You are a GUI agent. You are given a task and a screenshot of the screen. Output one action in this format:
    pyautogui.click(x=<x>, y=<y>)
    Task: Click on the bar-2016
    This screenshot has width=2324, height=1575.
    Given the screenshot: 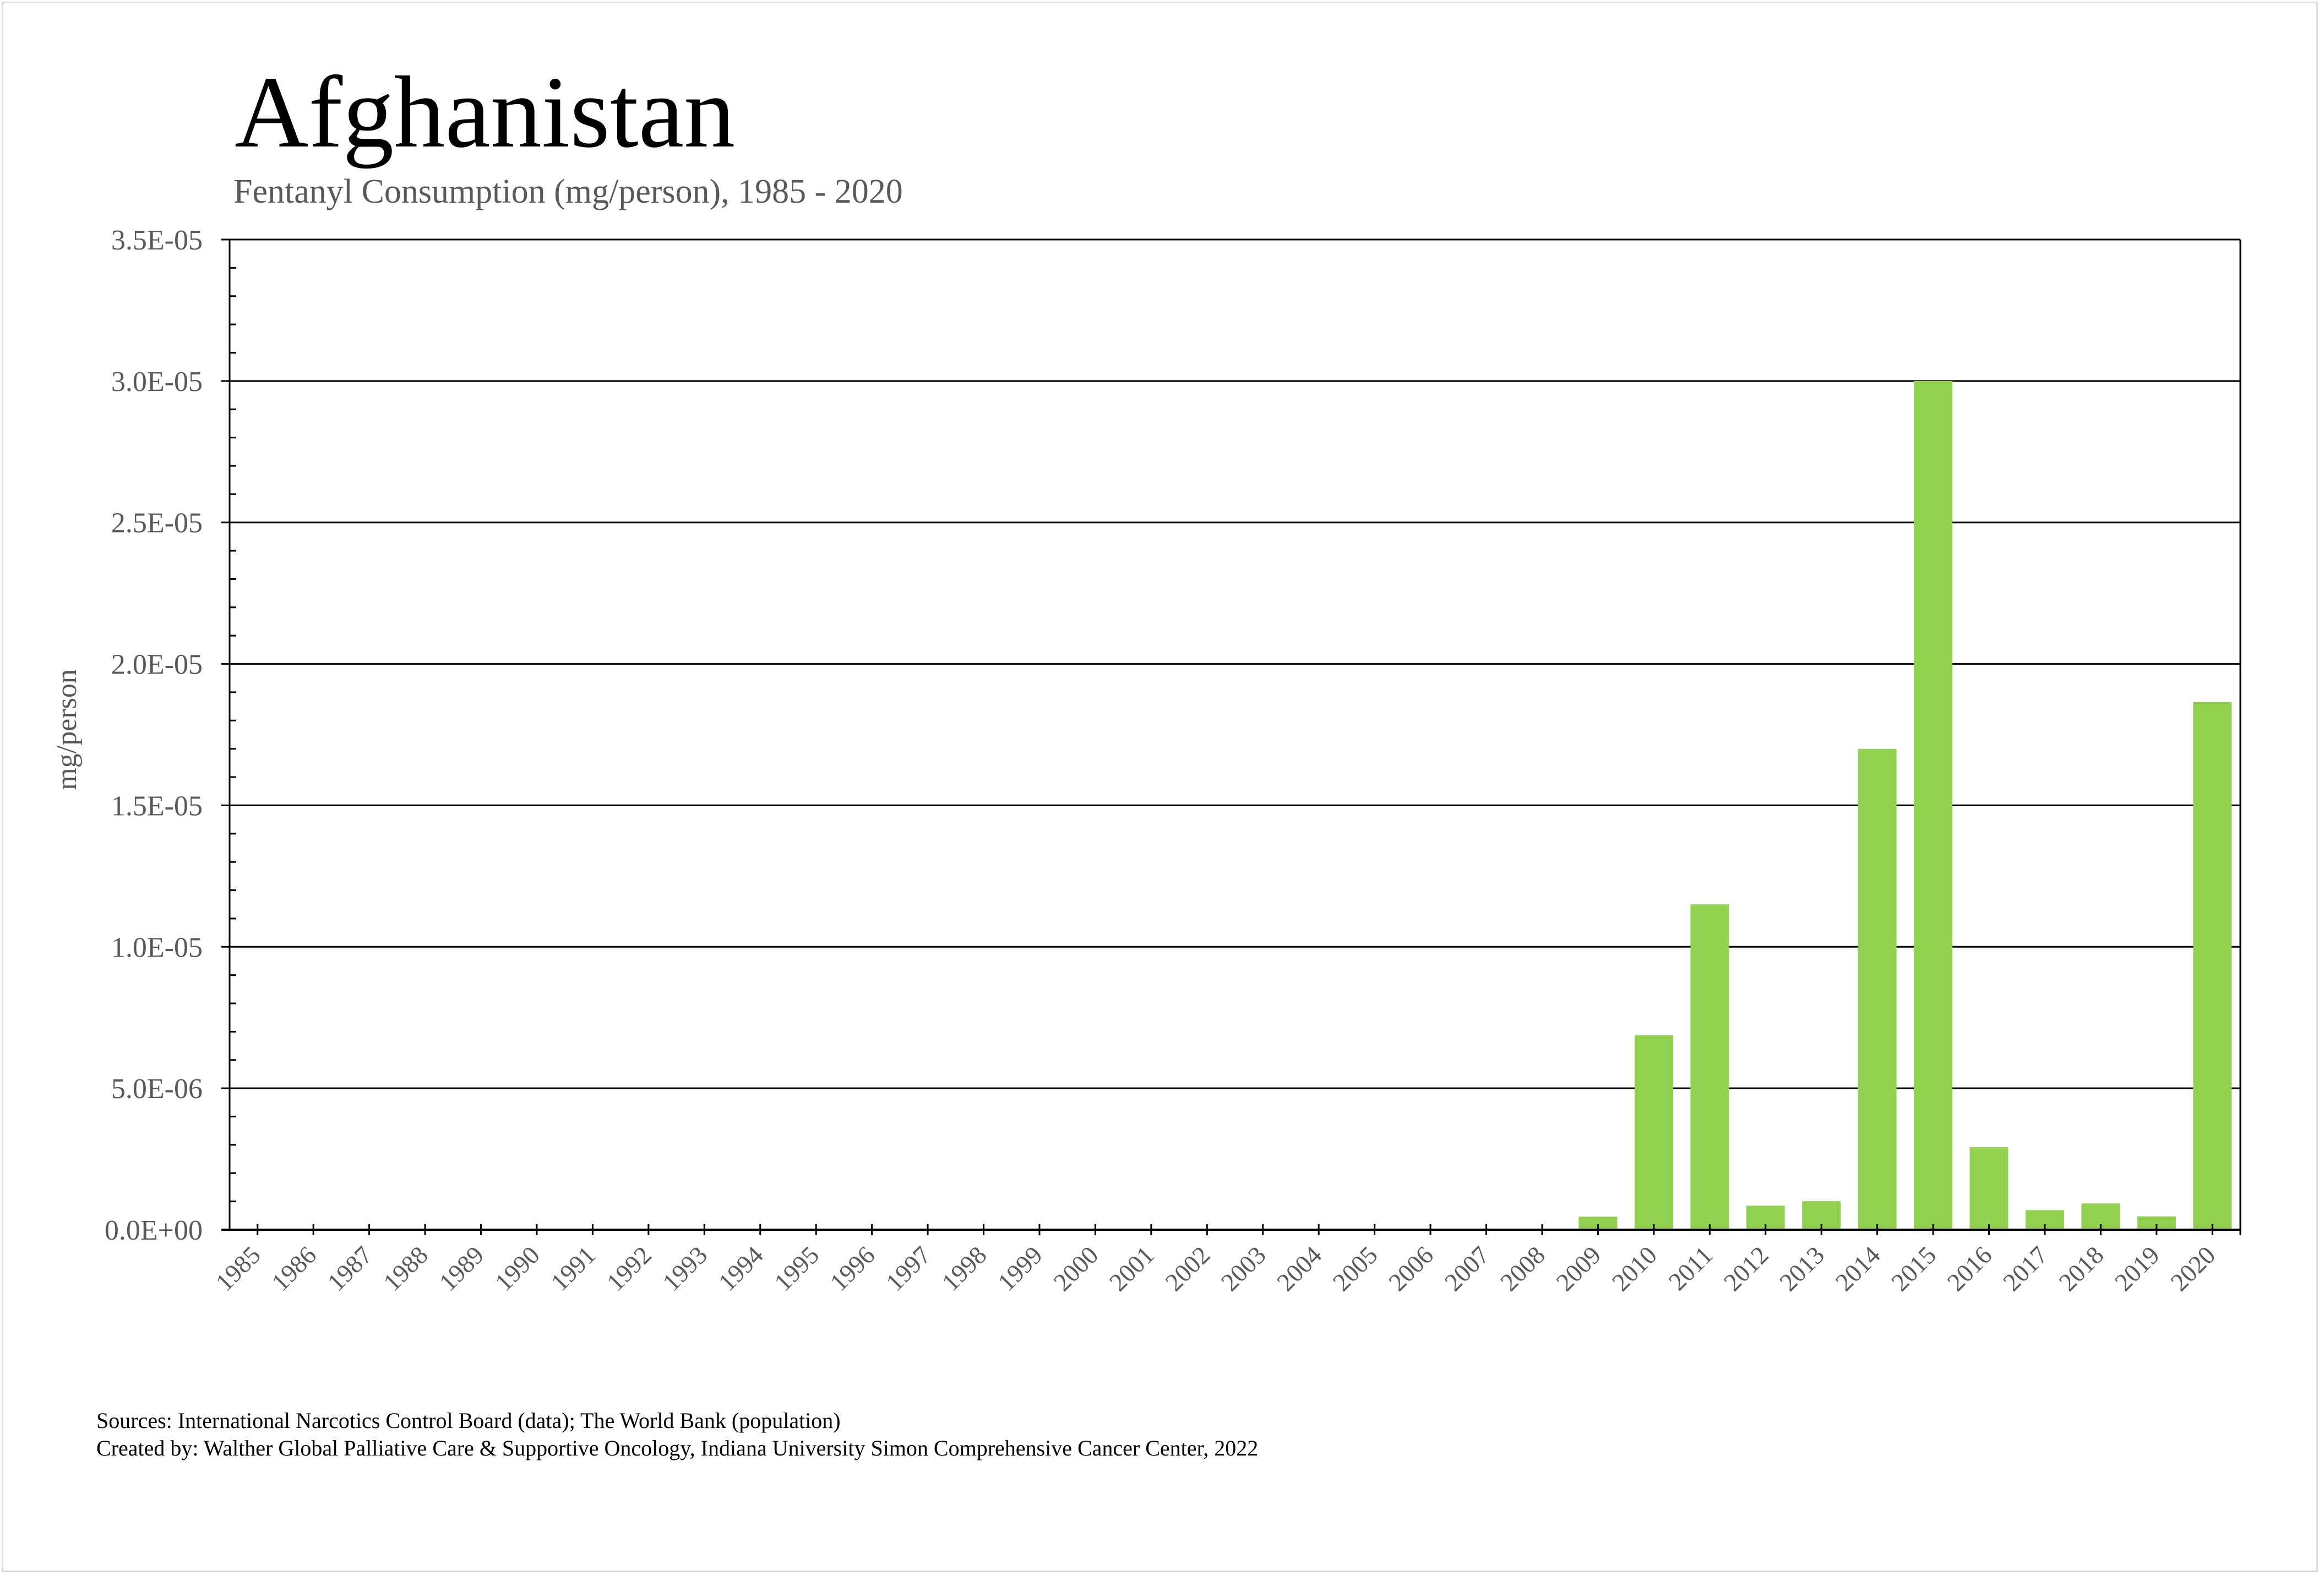 What is the action you would take?
    pyautogui.click(x=1989, y=1188)
    